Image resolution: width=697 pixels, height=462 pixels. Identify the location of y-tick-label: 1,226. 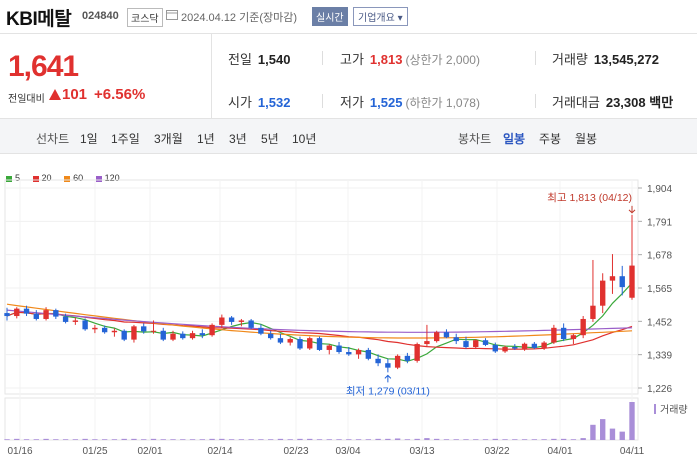
(659, 389).